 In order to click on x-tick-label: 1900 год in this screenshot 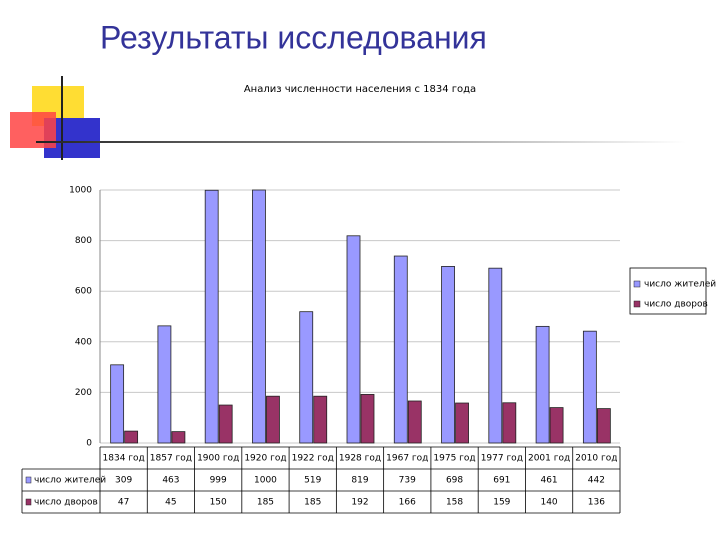, I will do `click(218, 459)`.